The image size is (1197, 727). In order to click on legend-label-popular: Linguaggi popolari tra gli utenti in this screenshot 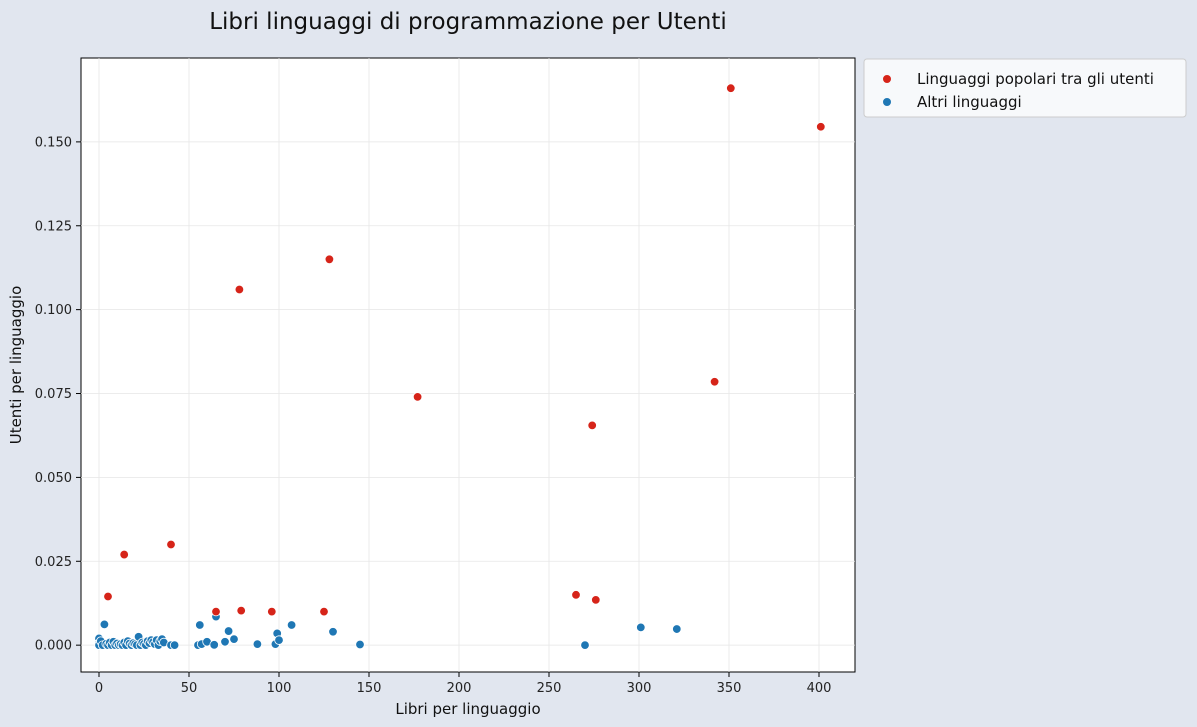, I will do `click(1035, 79)`.